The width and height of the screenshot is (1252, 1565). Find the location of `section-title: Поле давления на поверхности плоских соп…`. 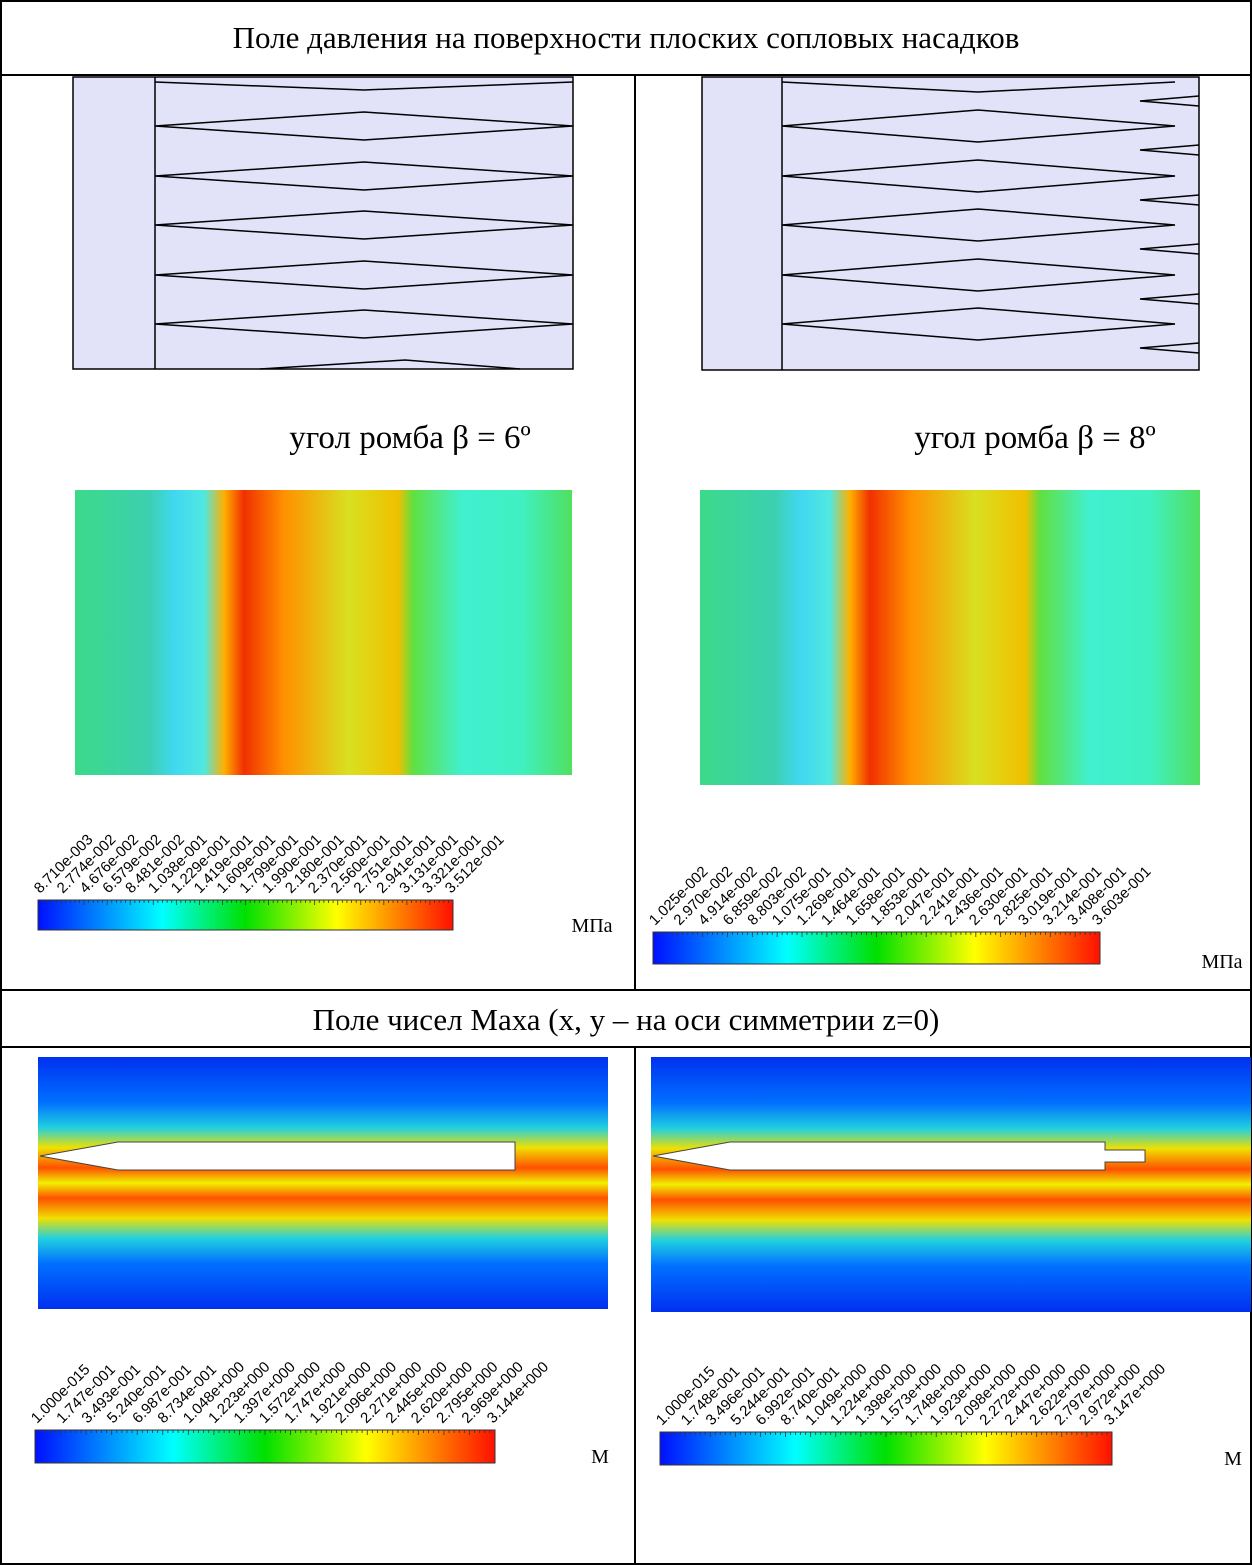

section-title: Поле давления на поверхности плоских соп… is located at coordinates (626, 37).